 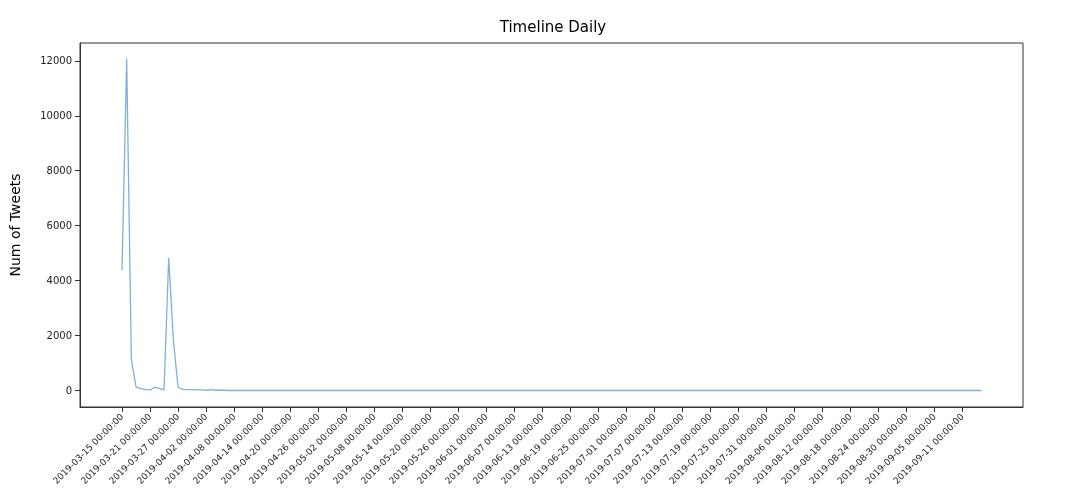 I want to click on y-tick-label: 8000, so click(x=59, y=171).